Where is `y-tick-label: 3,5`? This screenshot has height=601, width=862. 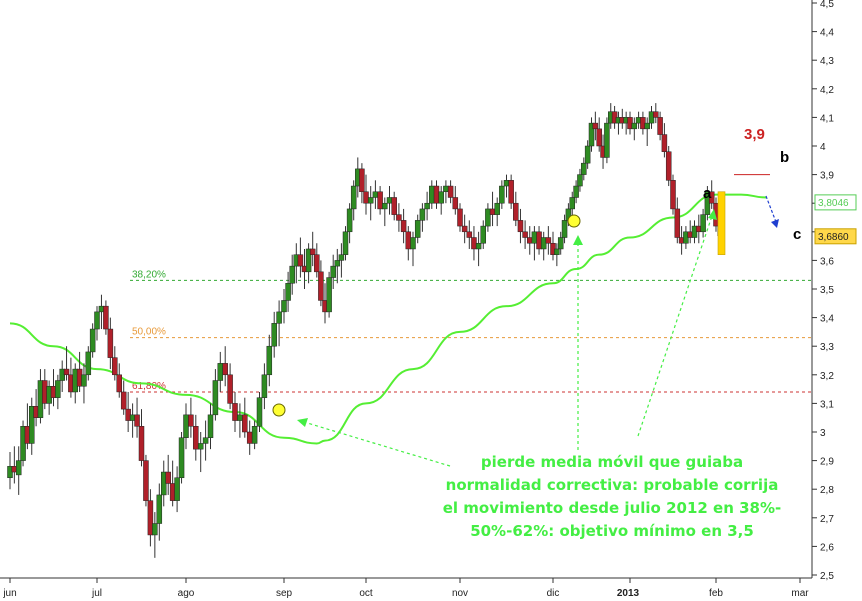 y-tick-label: 3,5 is located at coordinates (827, 290).